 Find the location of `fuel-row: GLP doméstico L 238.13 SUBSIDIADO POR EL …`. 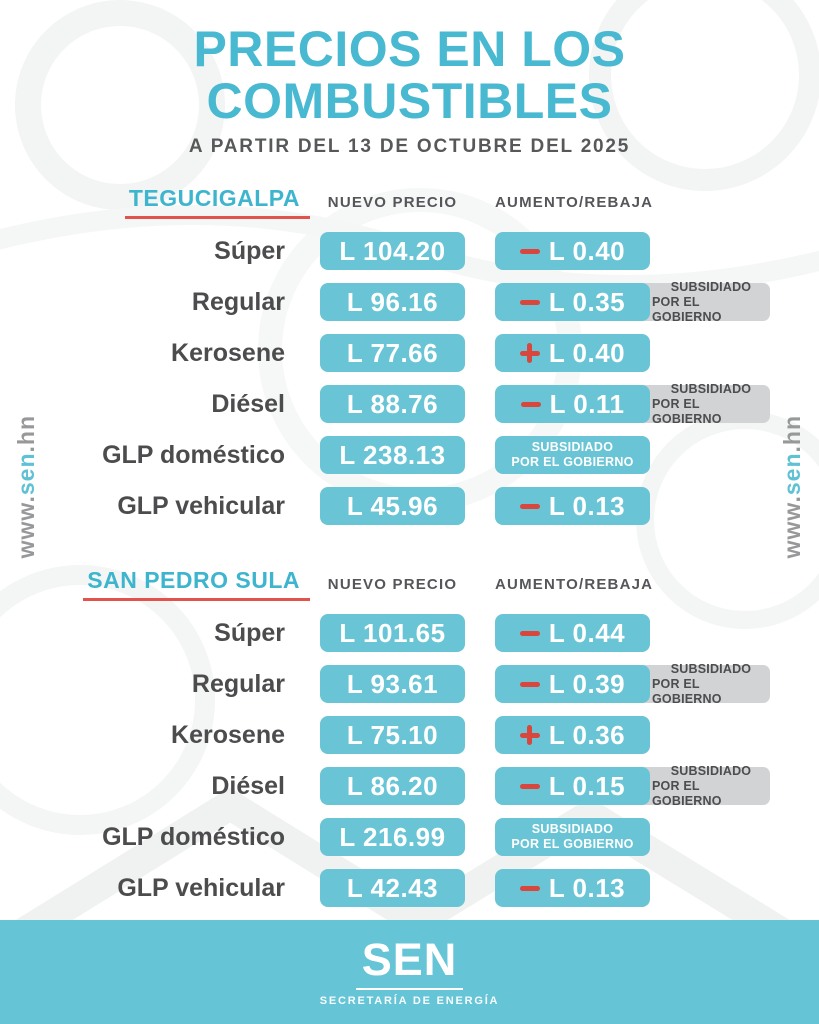

fuel-row: GLP doméstico L 238.13 SUBSIDIADO POR EL … is located at coordinates (385, 455).